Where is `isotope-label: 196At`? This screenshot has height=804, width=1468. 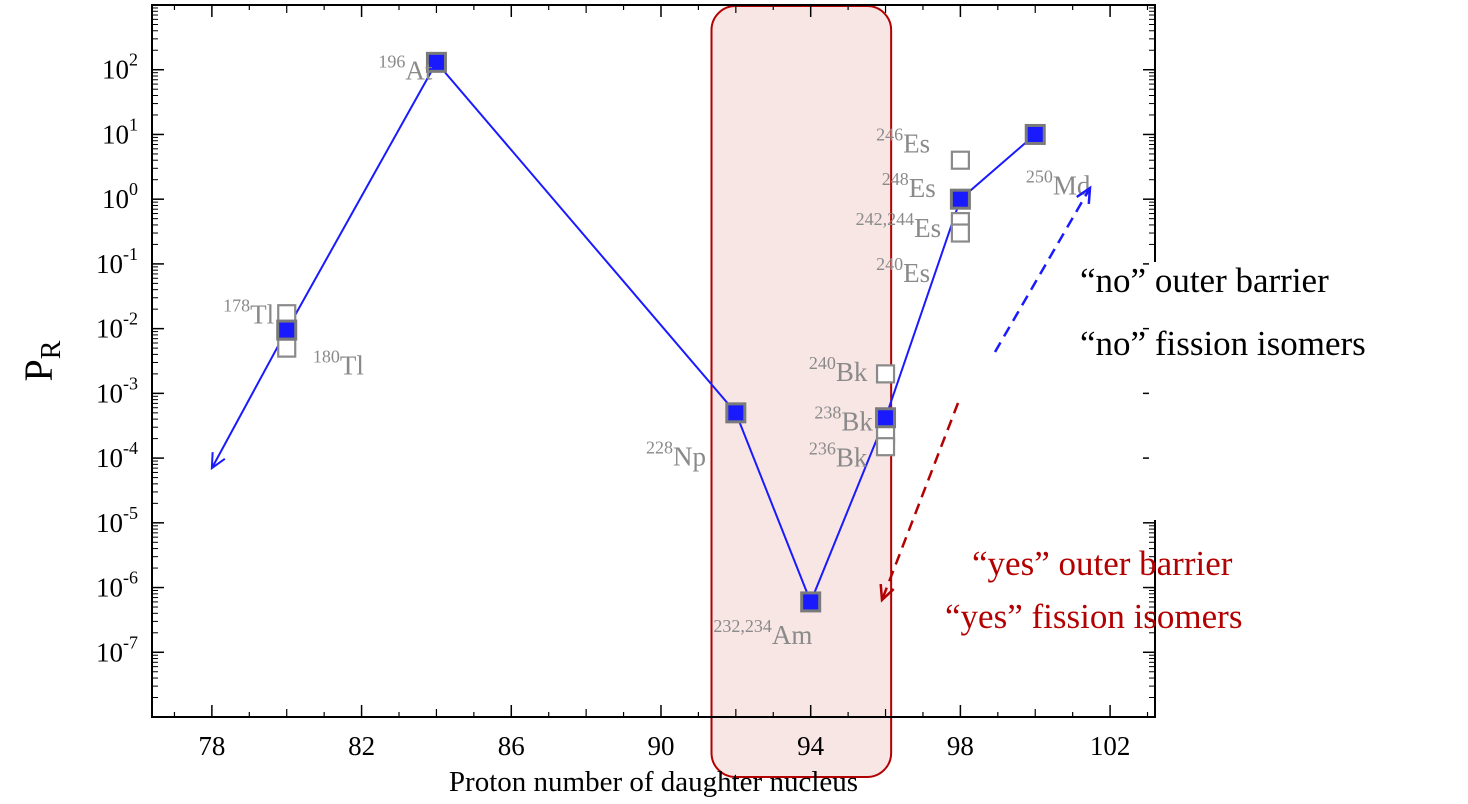
isotope-label: 196At is located at coordinates (405, 69).